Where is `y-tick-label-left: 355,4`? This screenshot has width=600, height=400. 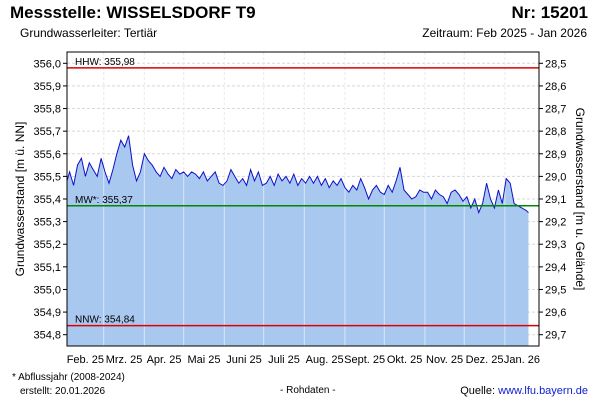 y-tick-label-left: 355,4 is located at coordinates (47, 200).